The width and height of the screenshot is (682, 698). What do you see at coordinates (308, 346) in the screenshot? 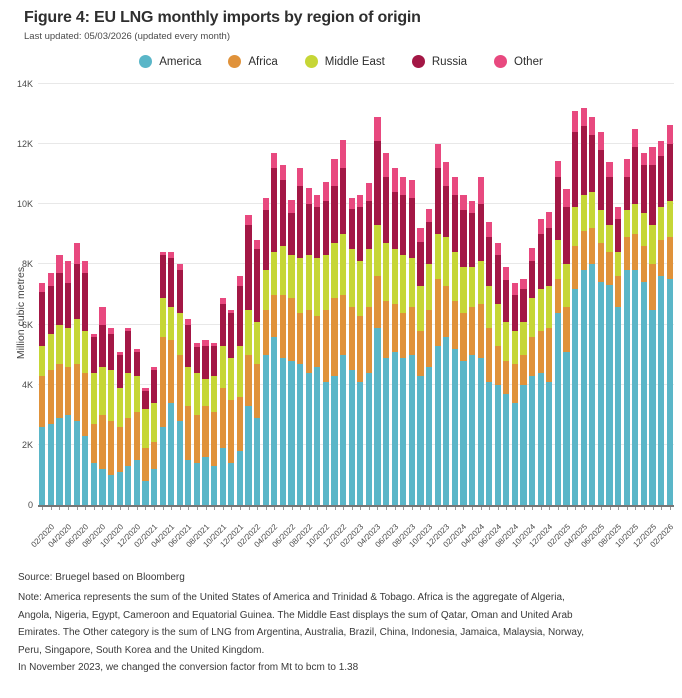
I see `bar-08/2022` at bounding box center [308, 346].